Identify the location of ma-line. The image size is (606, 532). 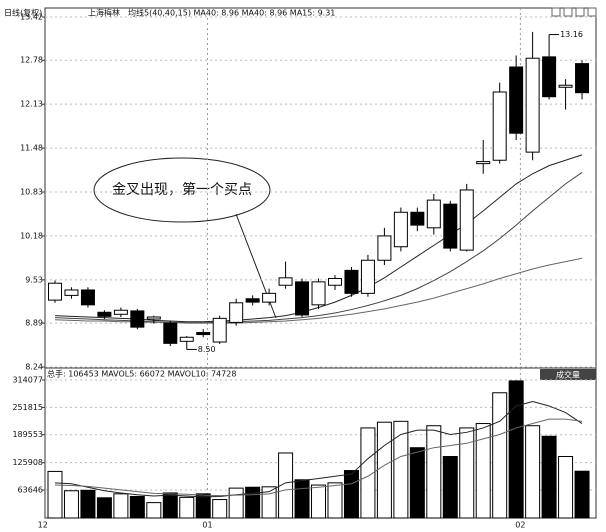
(318, 457).